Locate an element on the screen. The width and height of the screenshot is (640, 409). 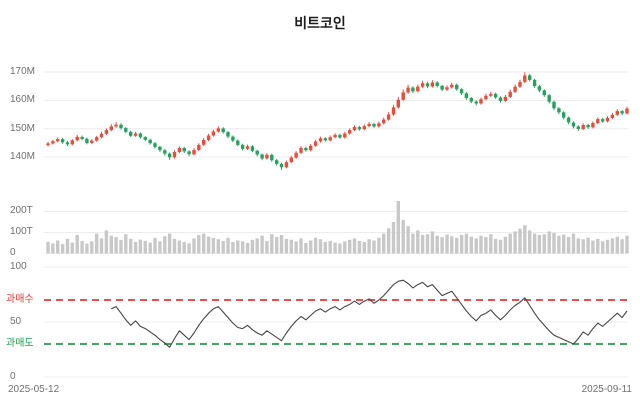
overbought-label: 과매수 is located at coordinates (20, 299).